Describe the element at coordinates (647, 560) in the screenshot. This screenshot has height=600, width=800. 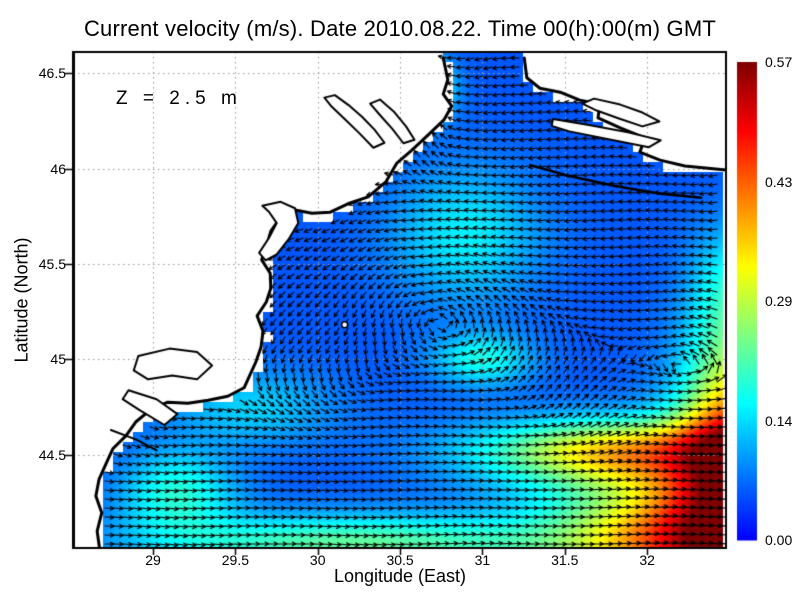
I see `x-tick-label: 32` at that location.